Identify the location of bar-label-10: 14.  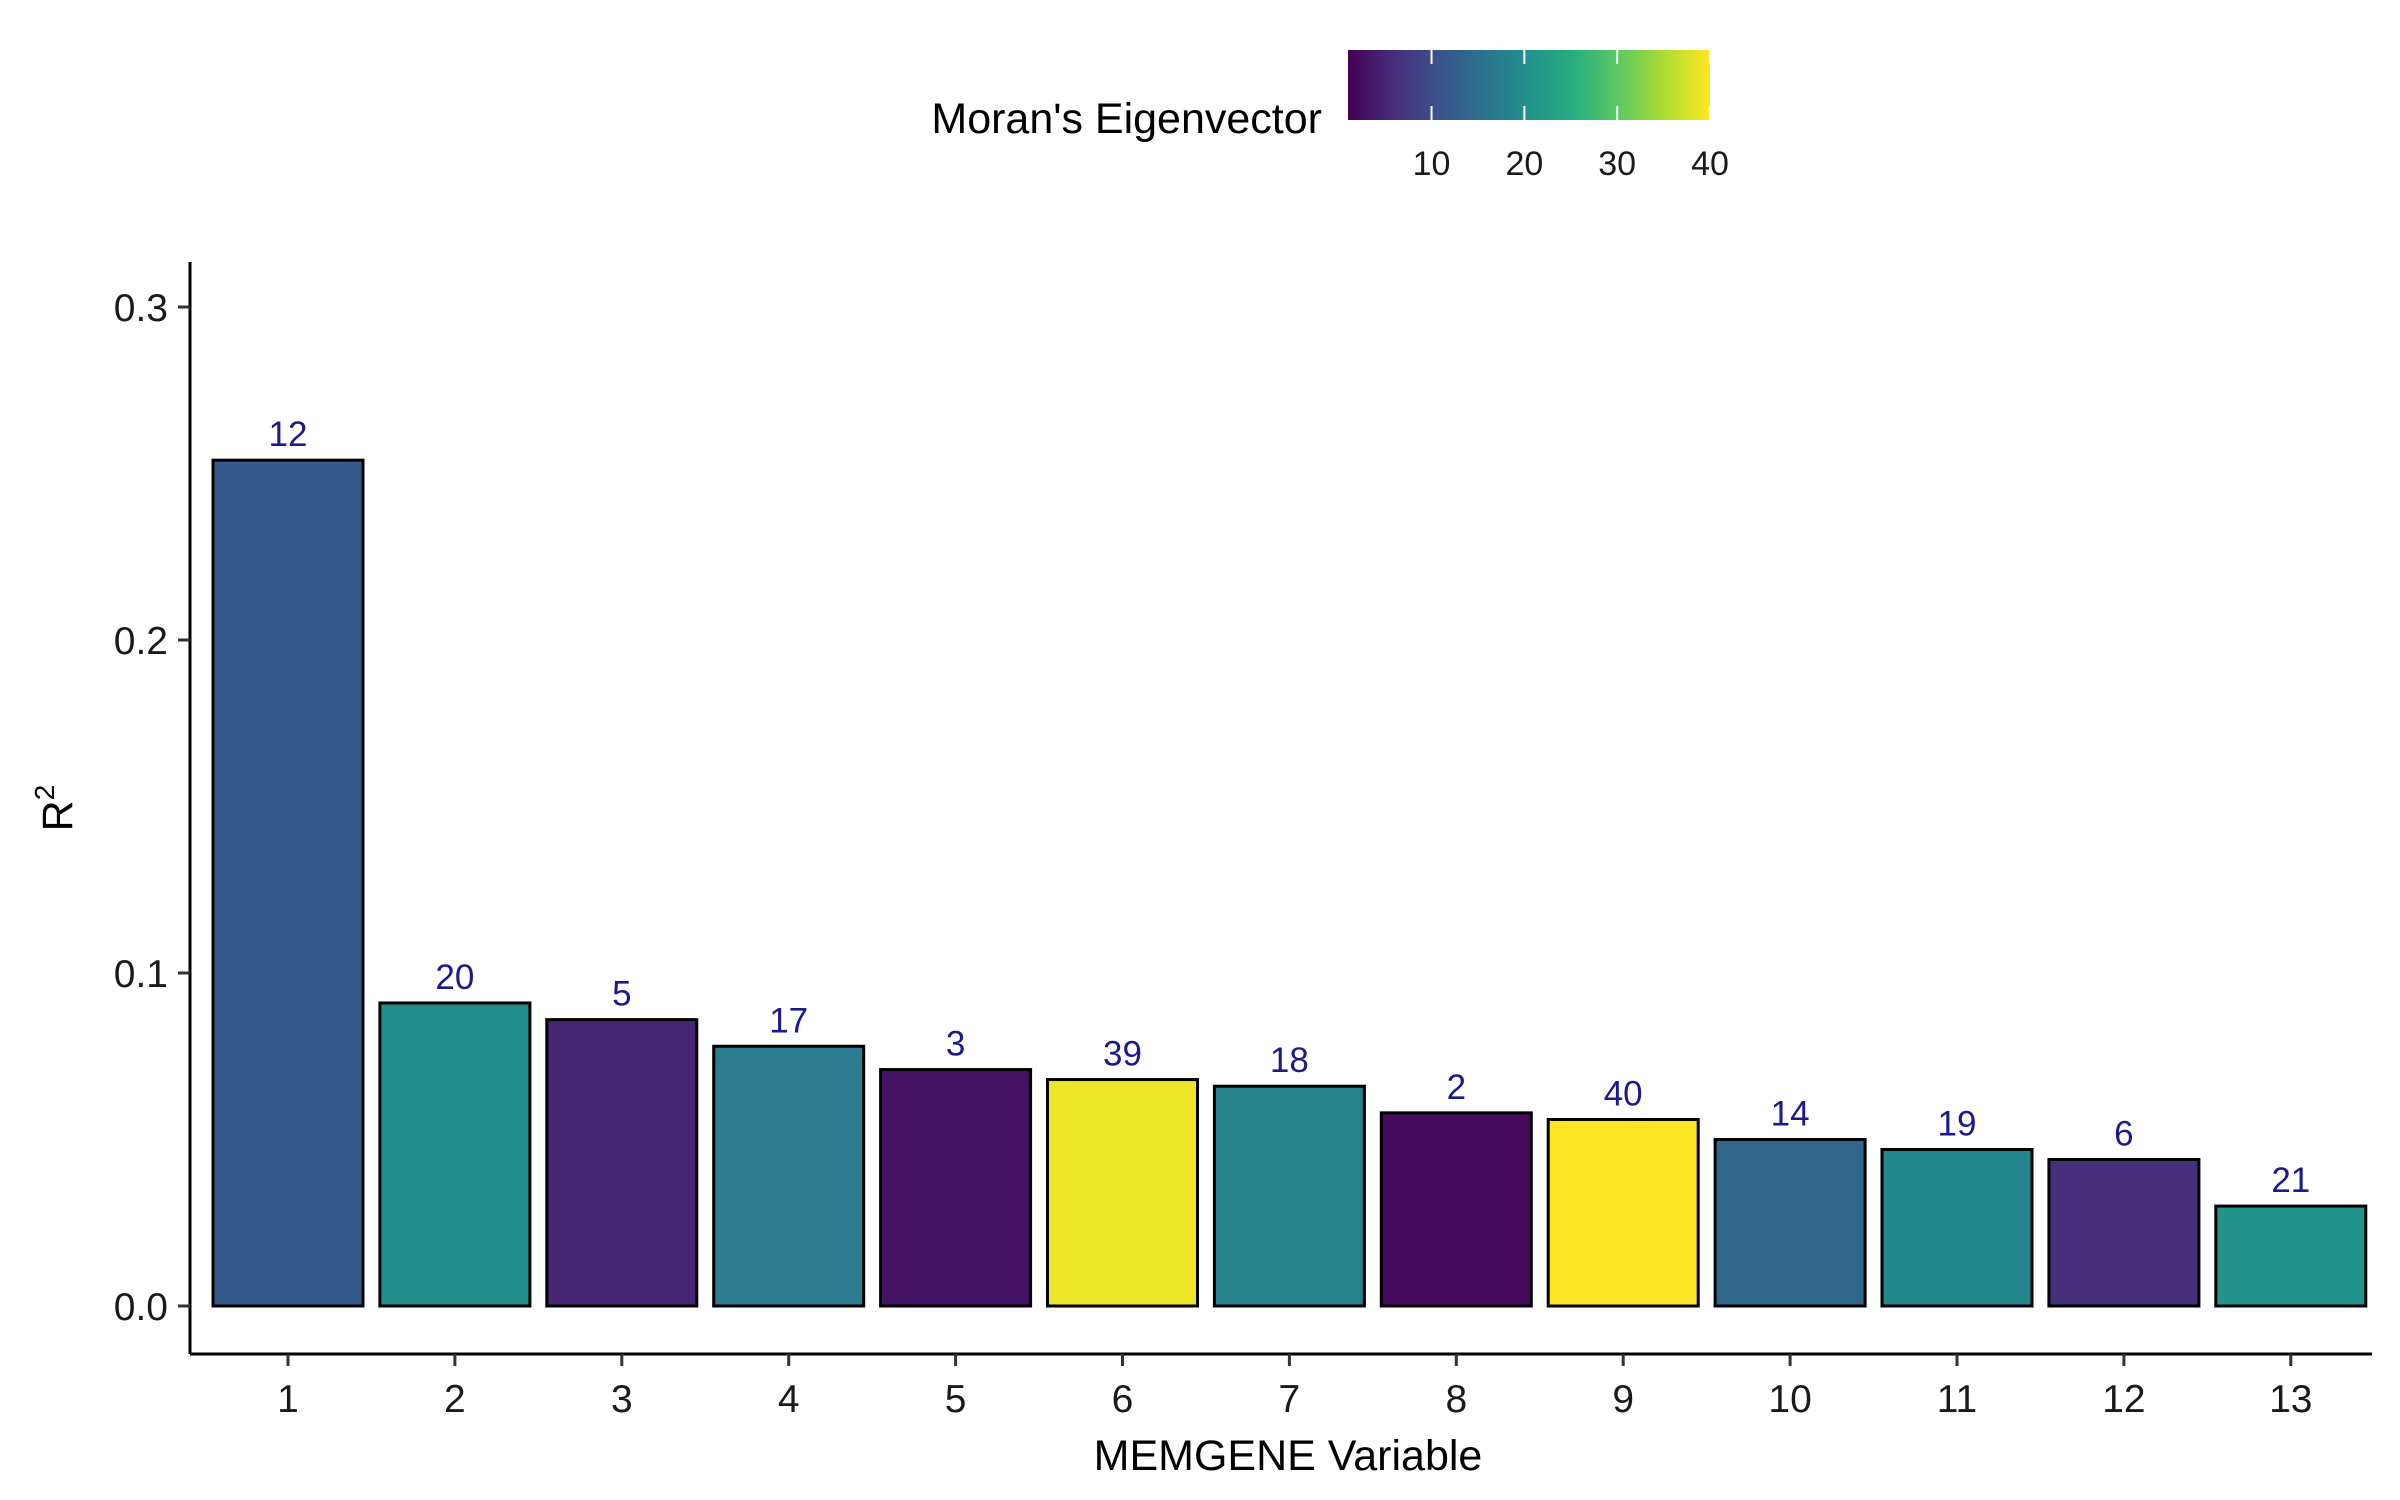
(1790, 1114).